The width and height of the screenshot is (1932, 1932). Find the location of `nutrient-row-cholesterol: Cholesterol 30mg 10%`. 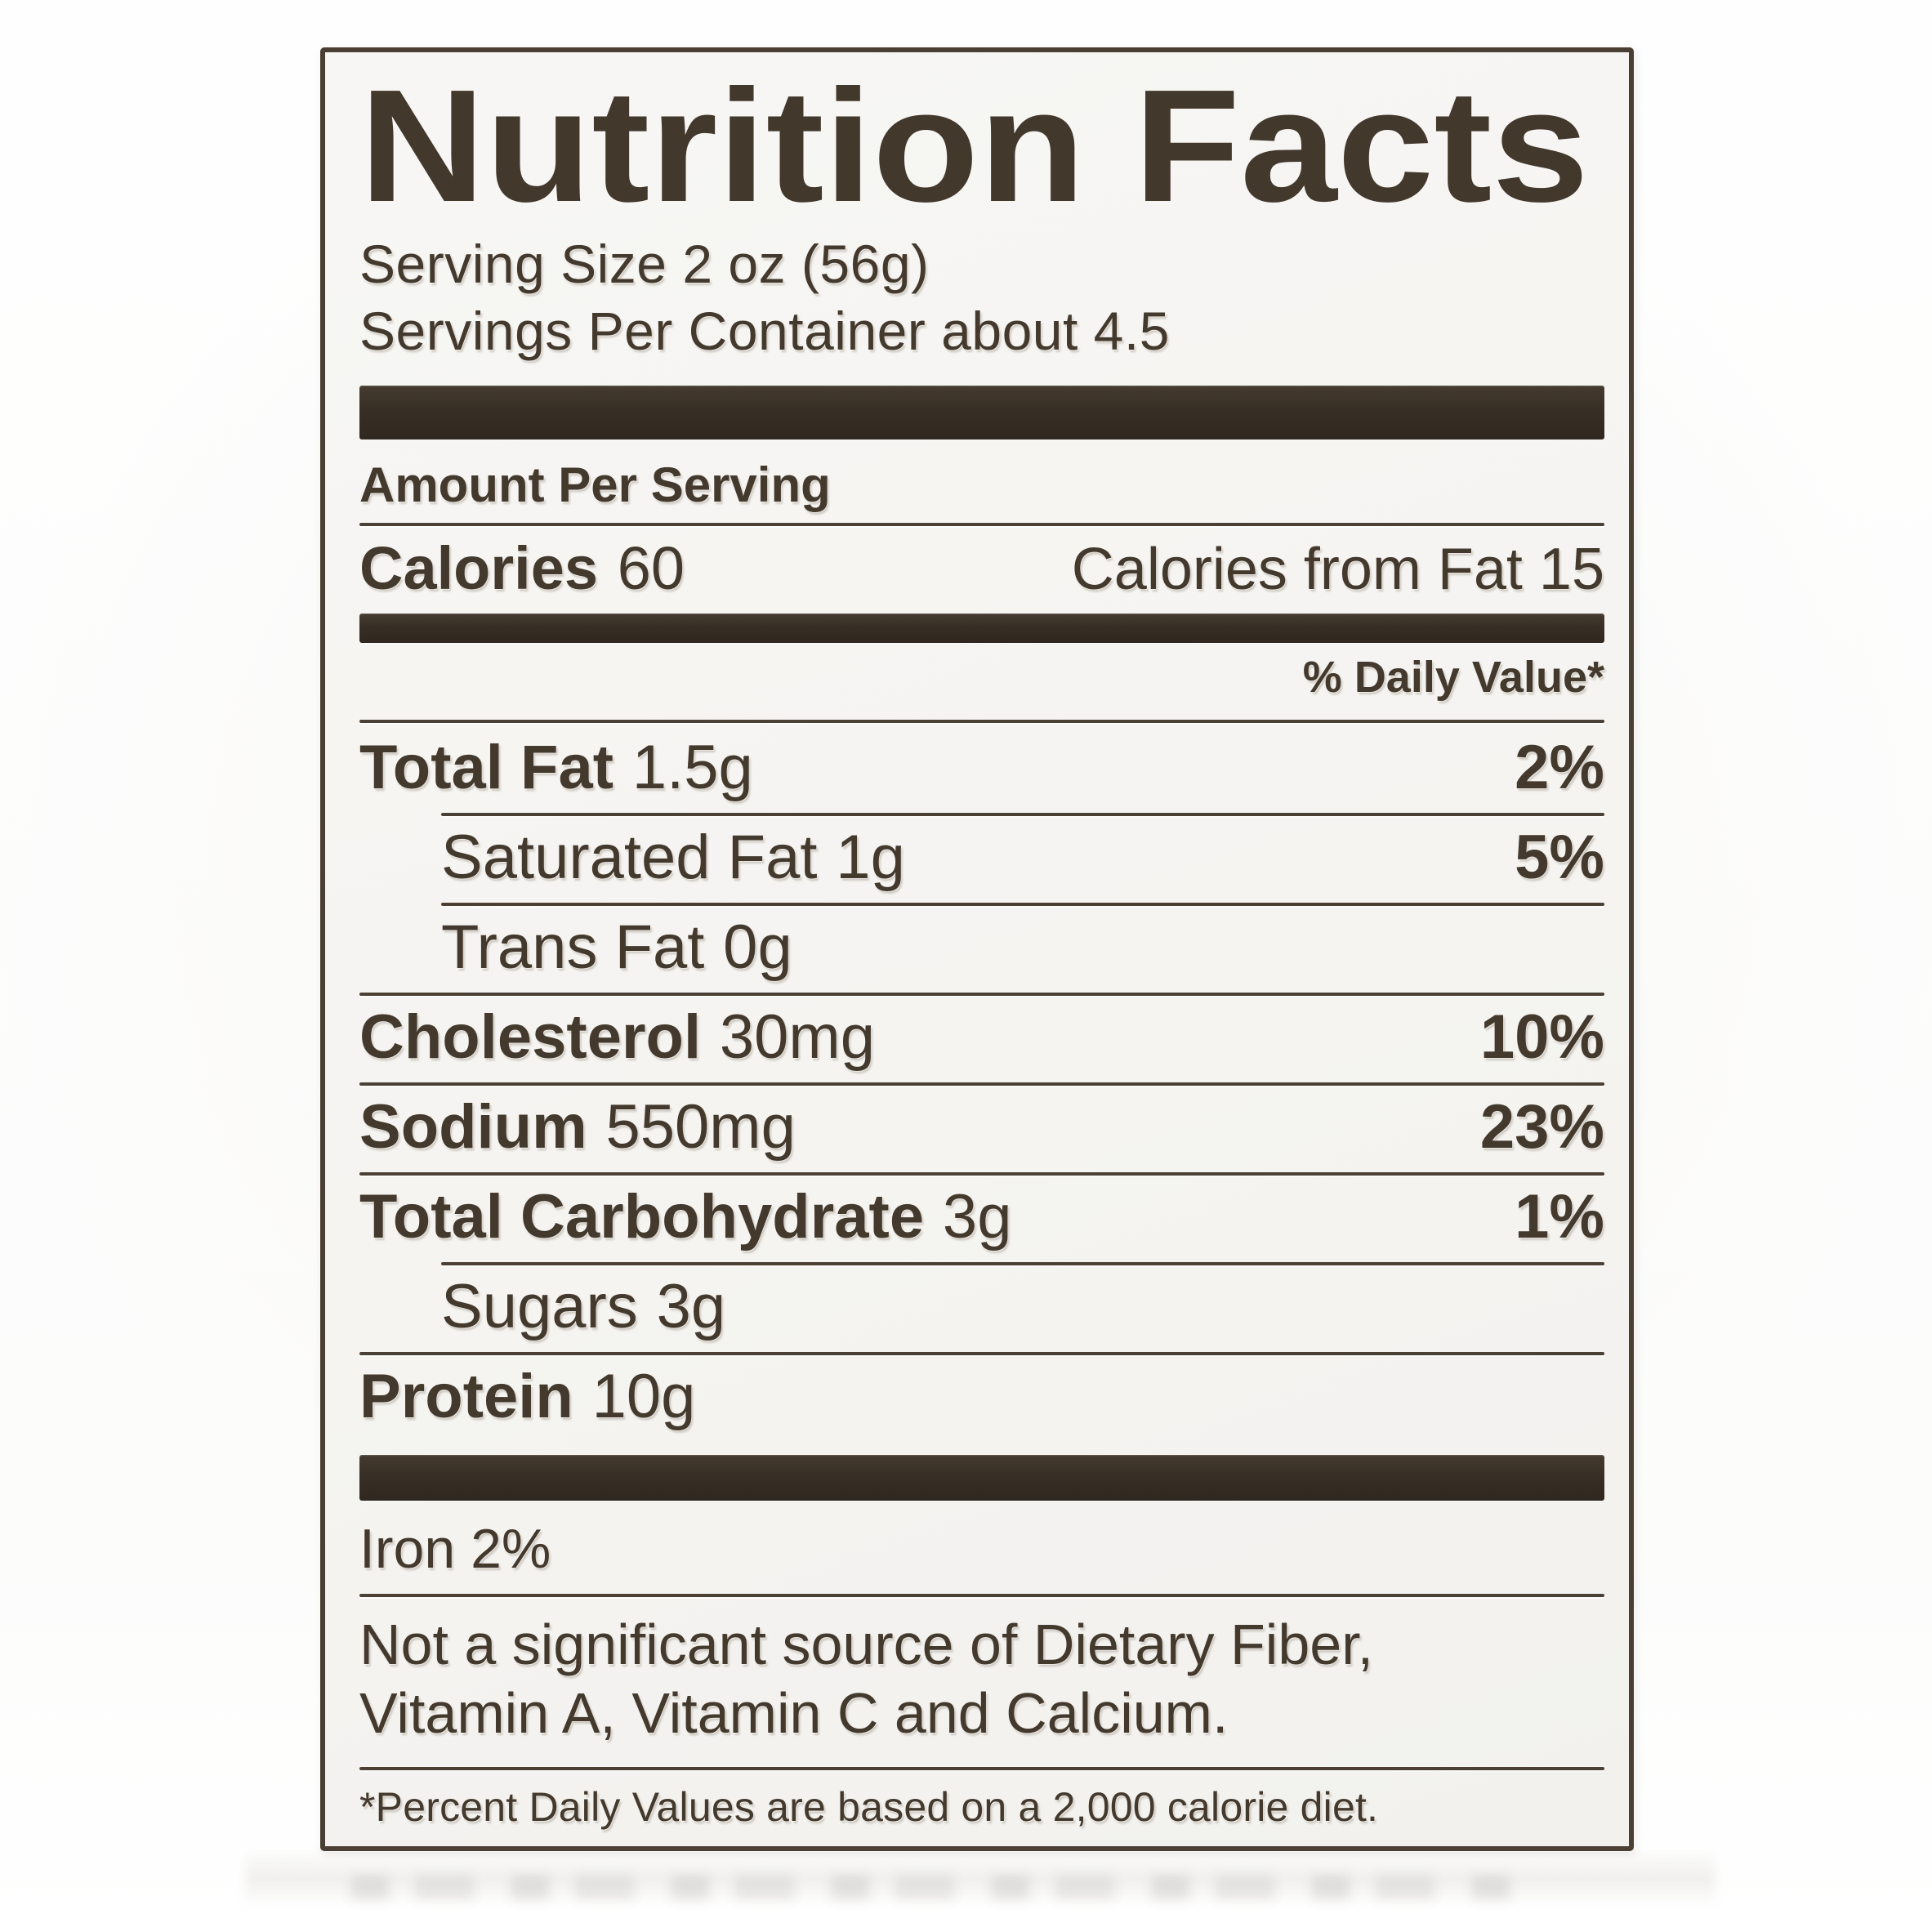

nutrient-row-cholesterol: Cholesterol 30mg 10% is located at coordinates (981, 1037).